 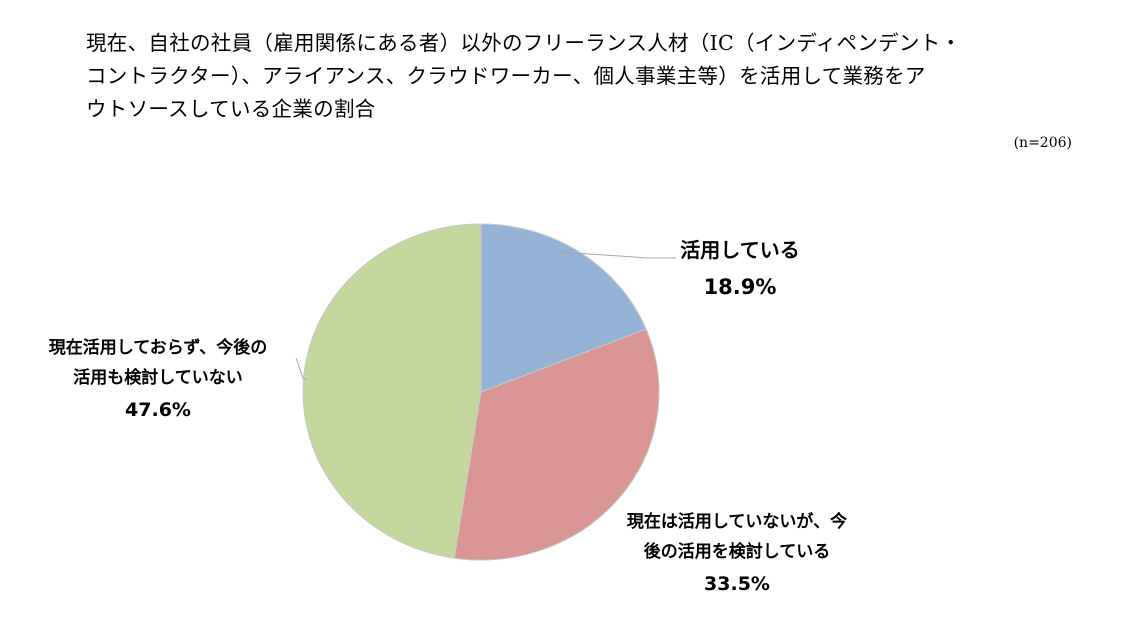 What do you see at coordinates (231, 109) in the screenshot?
I see `title-line-3: ウトソースしている企業の割合` at bounding box center [231, 109].